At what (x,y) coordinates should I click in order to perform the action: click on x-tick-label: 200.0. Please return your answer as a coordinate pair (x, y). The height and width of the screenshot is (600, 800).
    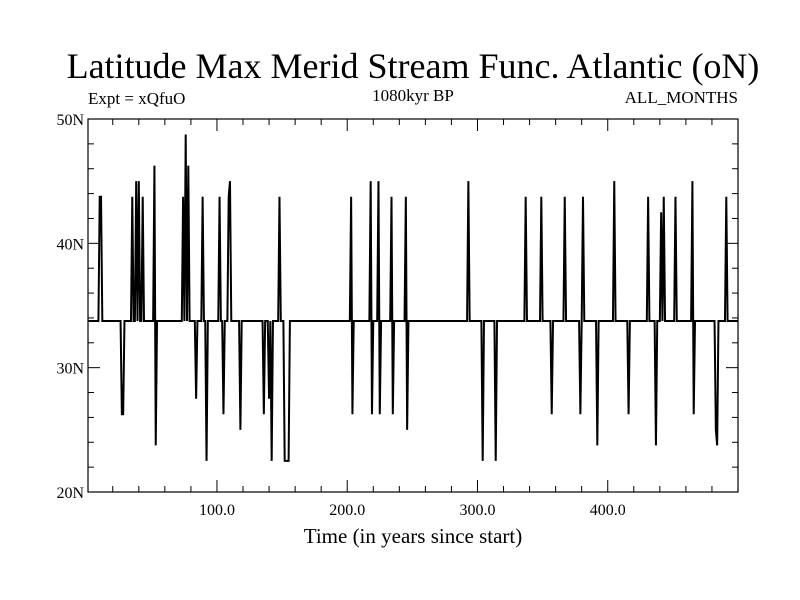
    Looking at the image, I should click on (347, 510).